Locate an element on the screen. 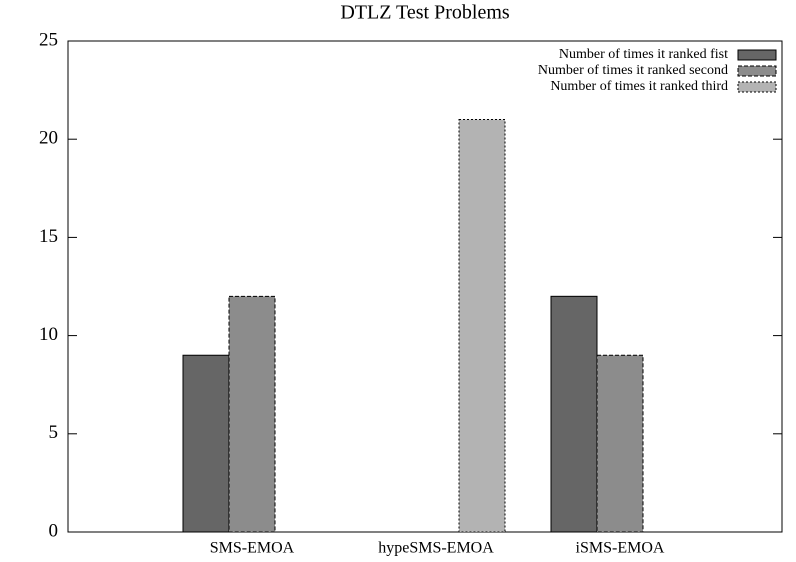  y-tick-label: 25 is located at coordinates (48, 39).